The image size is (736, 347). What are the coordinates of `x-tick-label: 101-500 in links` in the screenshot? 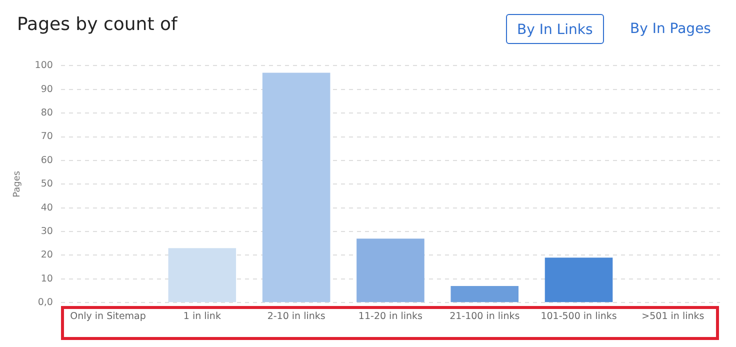 It's located at (578, 316).